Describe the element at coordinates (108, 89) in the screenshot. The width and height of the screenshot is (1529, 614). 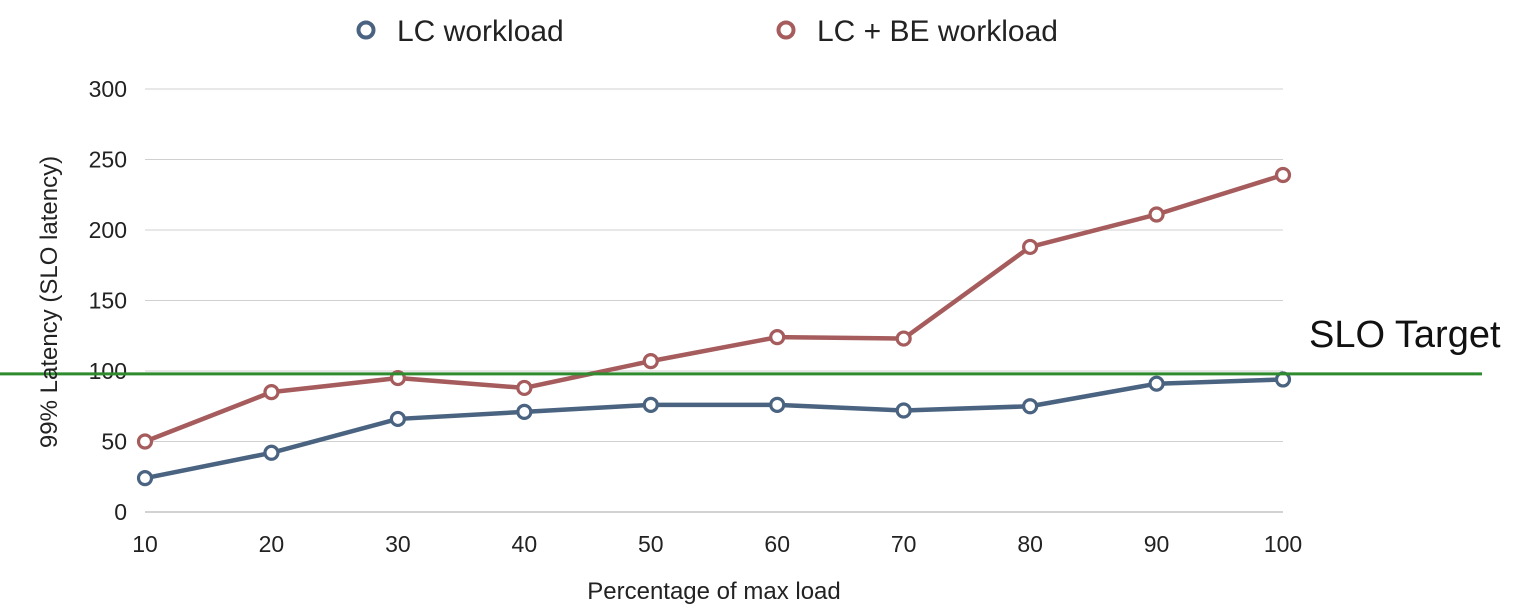
I see `y-tick-label: 300` at that location.